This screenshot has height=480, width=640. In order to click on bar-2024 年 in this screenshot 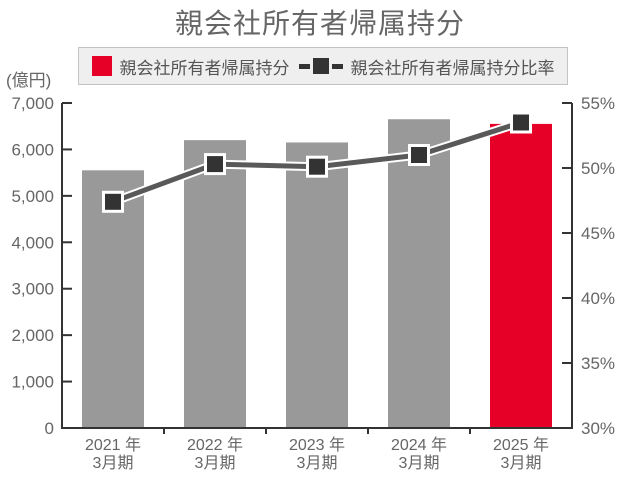, I will do `click(419, 273)`.